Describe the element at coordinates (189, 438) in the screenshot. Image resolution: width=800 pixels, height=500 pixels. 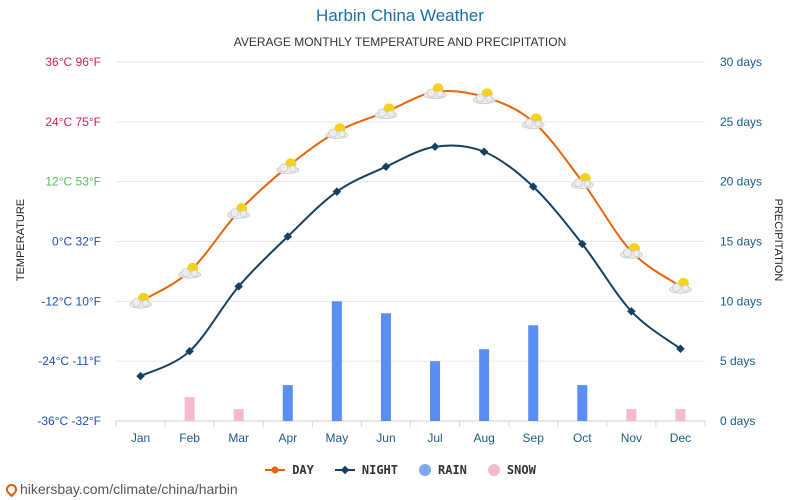
I see `month-label: Feb` at that location.